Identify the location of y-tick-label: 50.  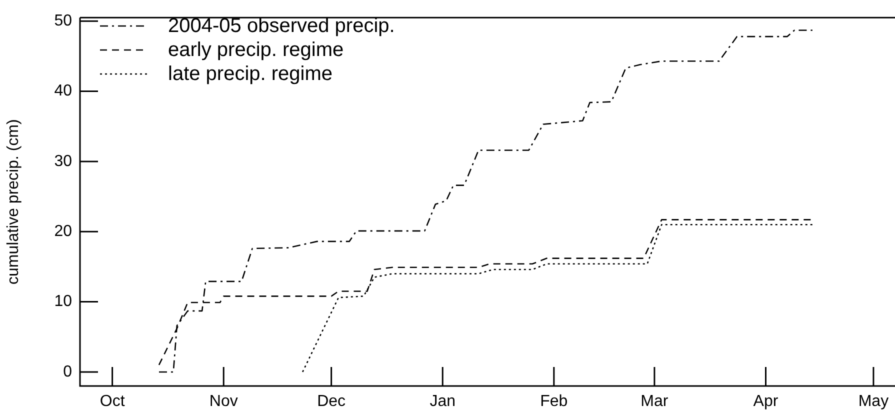
(63, 21).